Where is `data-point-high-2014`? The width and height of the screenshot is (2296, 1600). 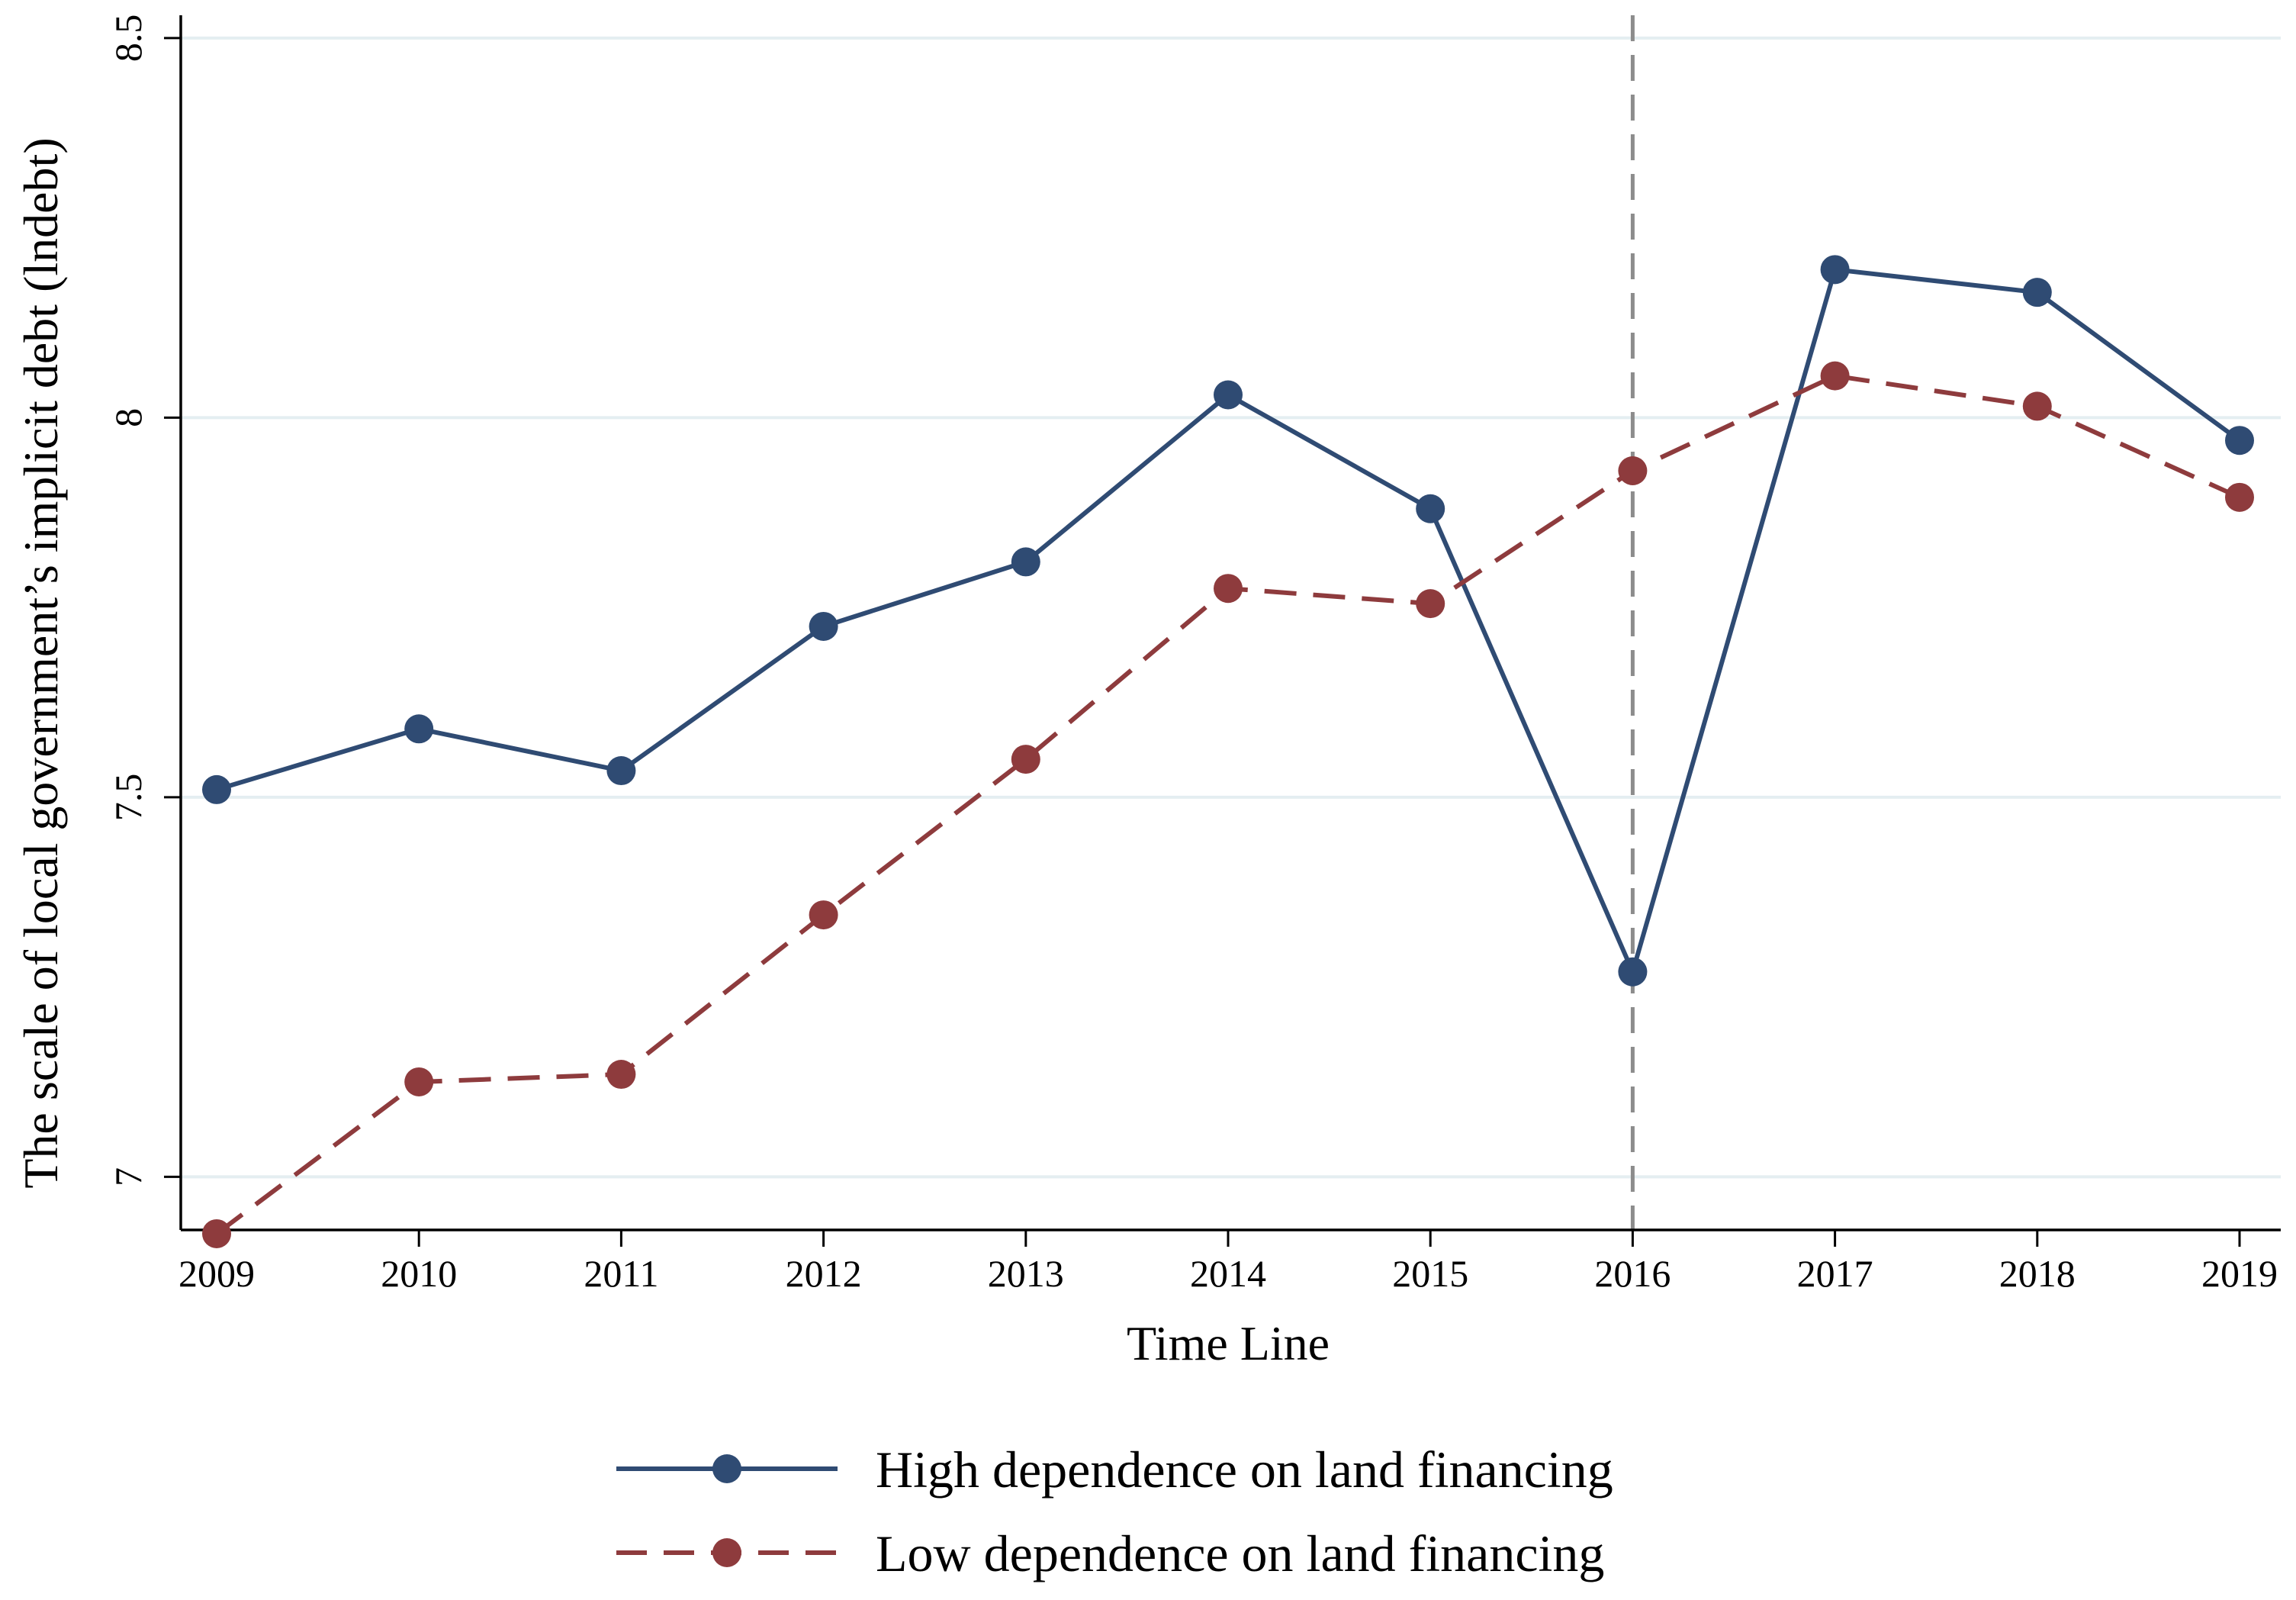
data-point-high-2014 is located at coordinates (1229, 395).